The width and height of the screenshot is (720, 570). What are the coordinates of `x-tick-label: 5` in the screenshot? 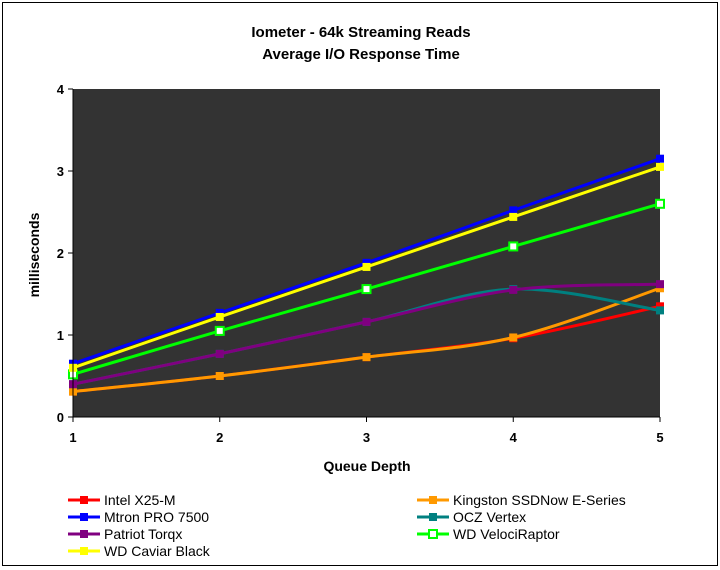 It's located at (659, 437).